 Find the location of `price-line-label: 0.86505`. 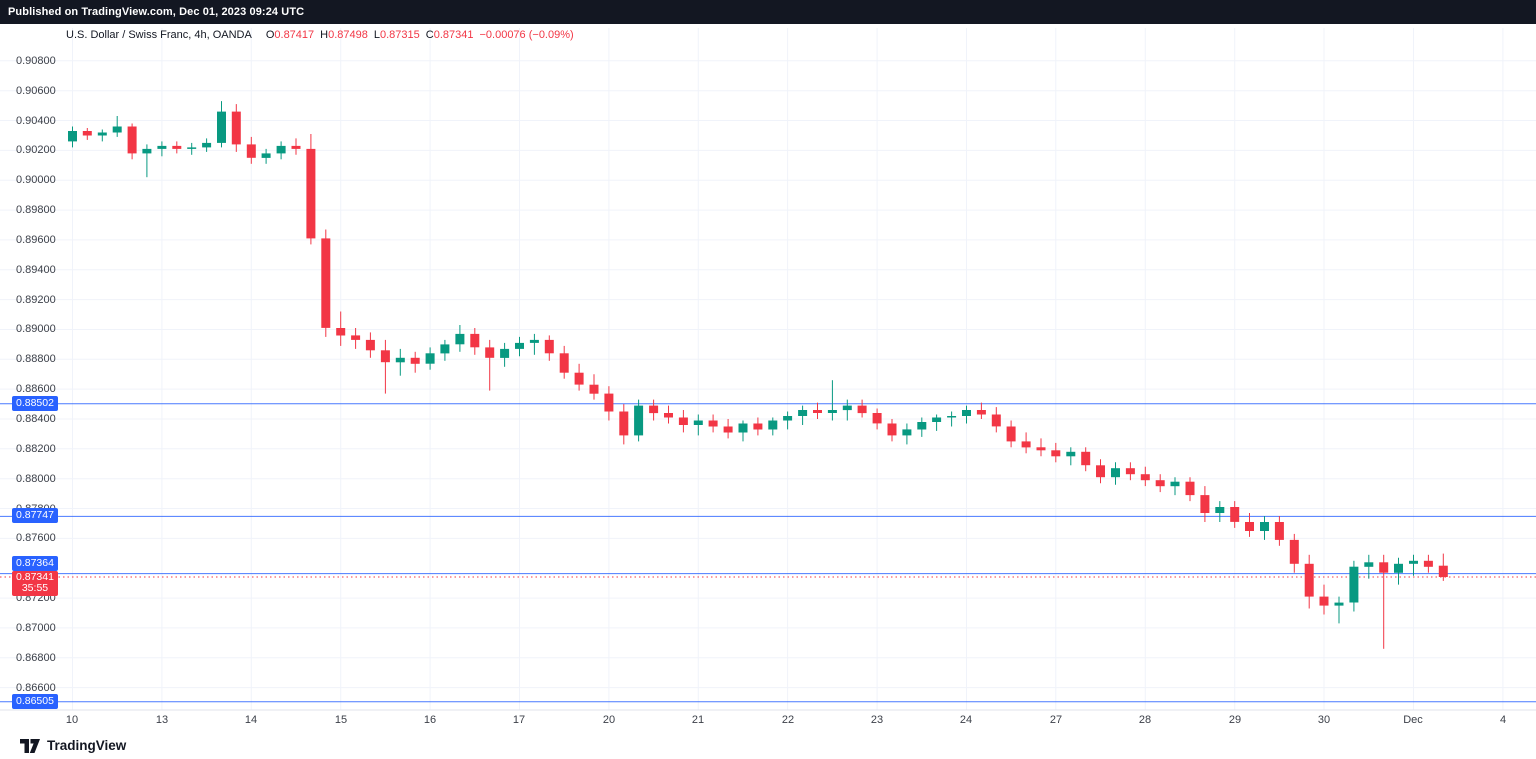

price-line-label: 0.86505 is located at coordinates (35, 701).